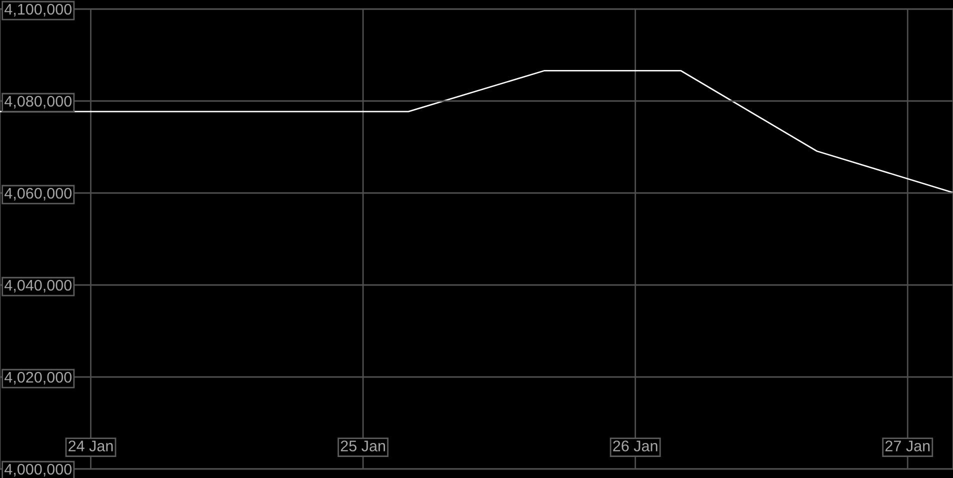 The height and width of the screenshot is (478, 953). Describe the element at coordinates (907, 446) in the screenshot. I see `x-tick-label: 27 Jan` at that location.